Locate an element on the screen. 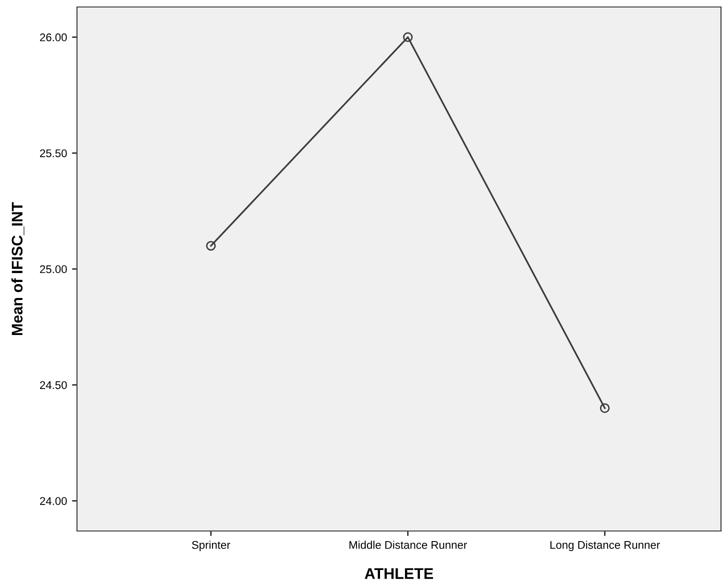 Image resolution: width=727 pixels, height=585 pixels. y-tick-label: 24.00 is located at coordinates (53, 501).